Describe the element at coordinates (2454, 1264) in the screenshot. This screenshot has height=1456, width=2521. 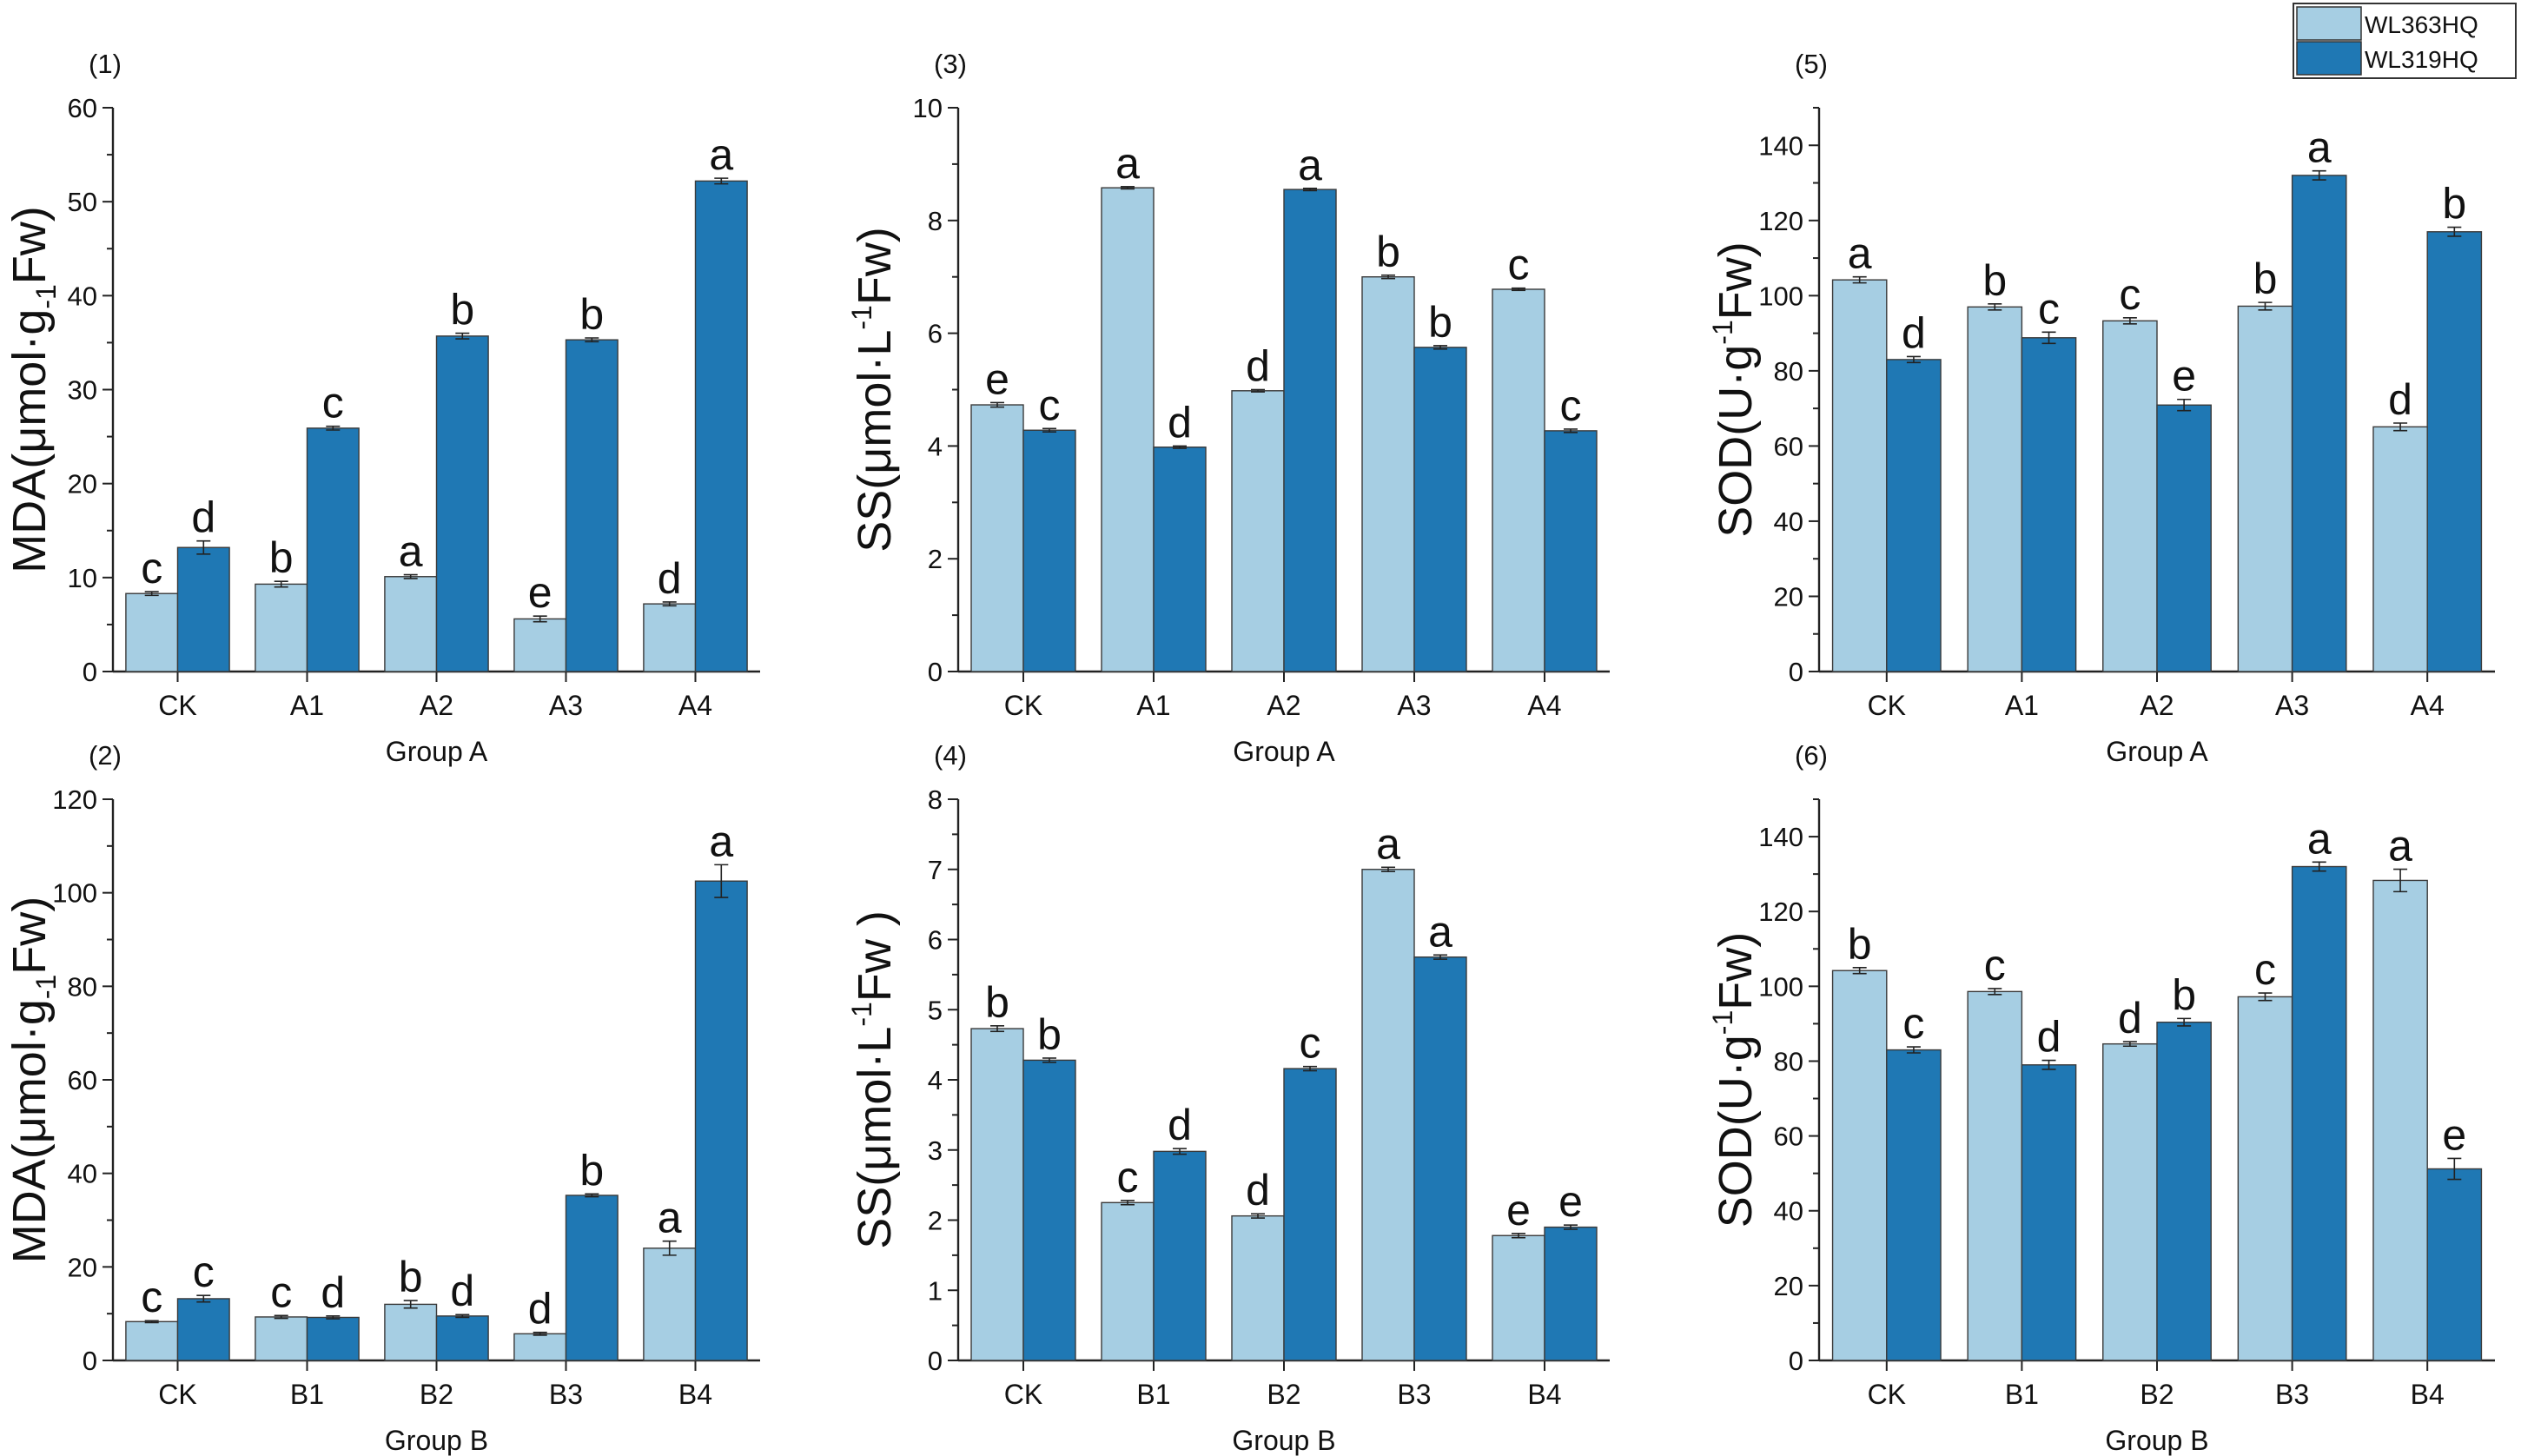
I see `bar-wl319hq-b4` at that location.